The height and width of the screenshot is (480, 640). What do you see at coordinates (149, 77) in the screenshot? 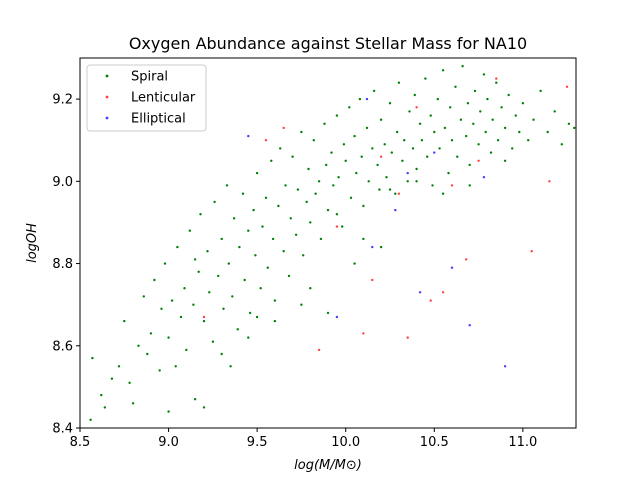
I see `legend-label-spiral: Spiral` at bounding box center [149, 77].